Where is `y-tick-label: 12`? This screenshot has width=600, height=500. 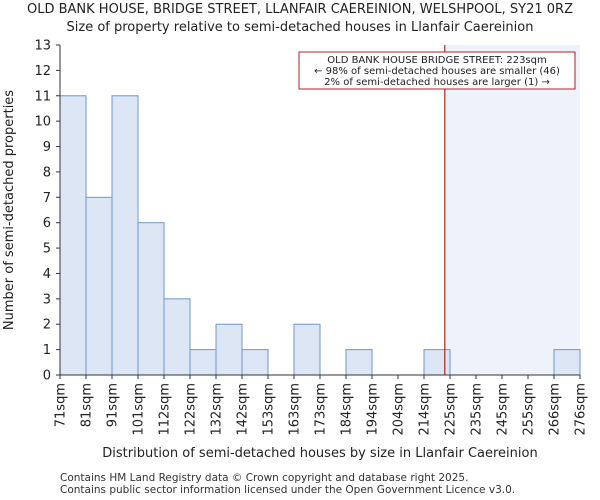
y-tick-label: 12 is located at coordinates (42, 71).